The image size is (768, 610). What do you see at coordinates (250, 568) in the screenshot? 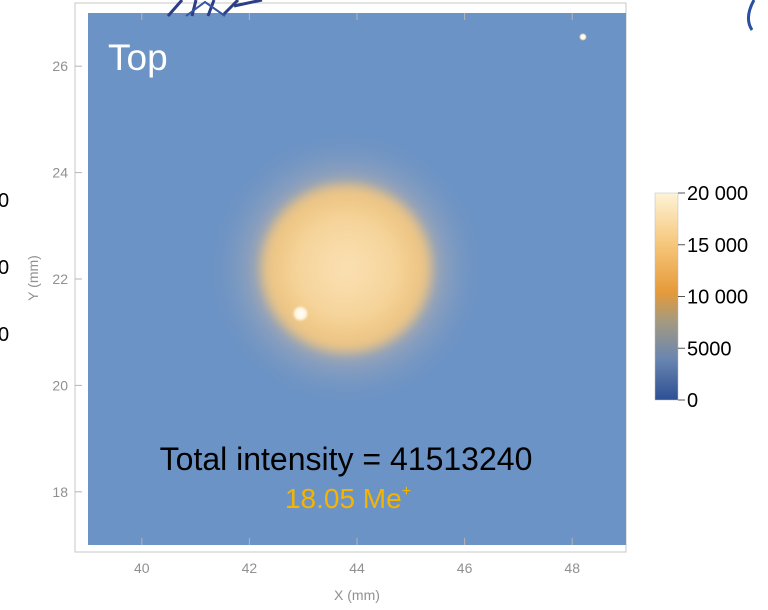
I see `x-tick-label: 42` at bounding box center [250, 568].